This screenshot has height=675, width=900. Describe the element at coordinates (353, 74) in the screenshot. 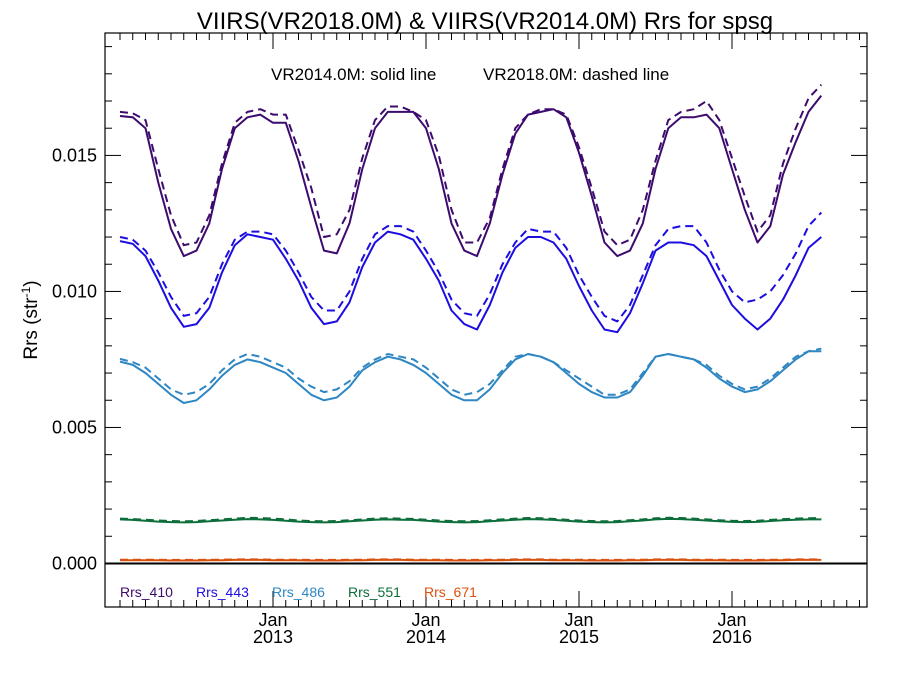

I see `annotation-solid-line: VR2014.0M: solid line` at that location.